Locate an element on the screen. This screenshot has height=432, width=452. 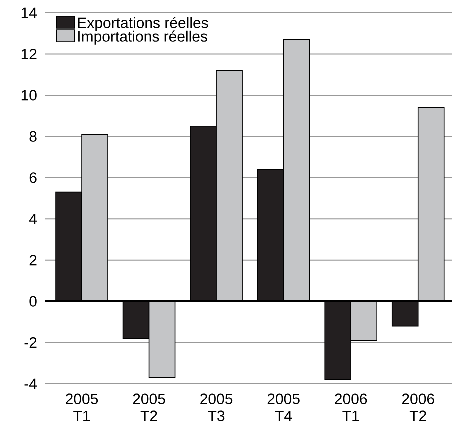
y-tick-label: 14 is located at coordinates (30, 13).